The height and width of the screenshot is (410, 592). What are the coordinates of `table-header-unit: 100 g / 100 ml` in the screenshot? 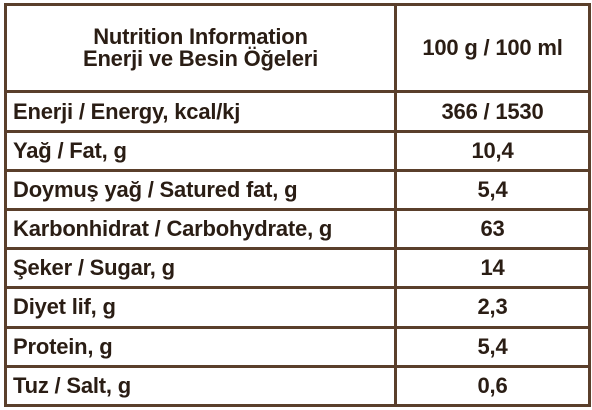 It's located at (492, 48).